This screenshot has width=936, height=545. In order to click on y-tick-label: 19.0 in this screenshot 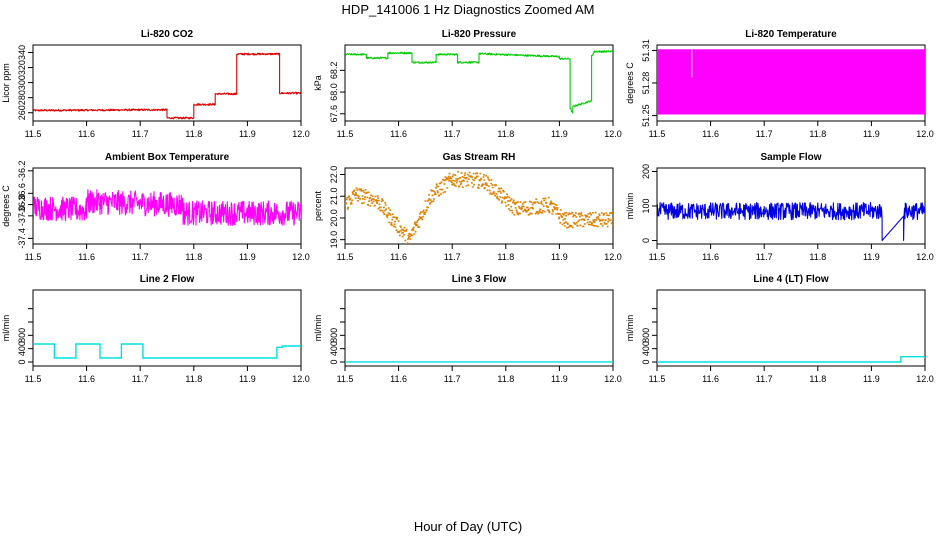, I will do `click(334, 240)`.